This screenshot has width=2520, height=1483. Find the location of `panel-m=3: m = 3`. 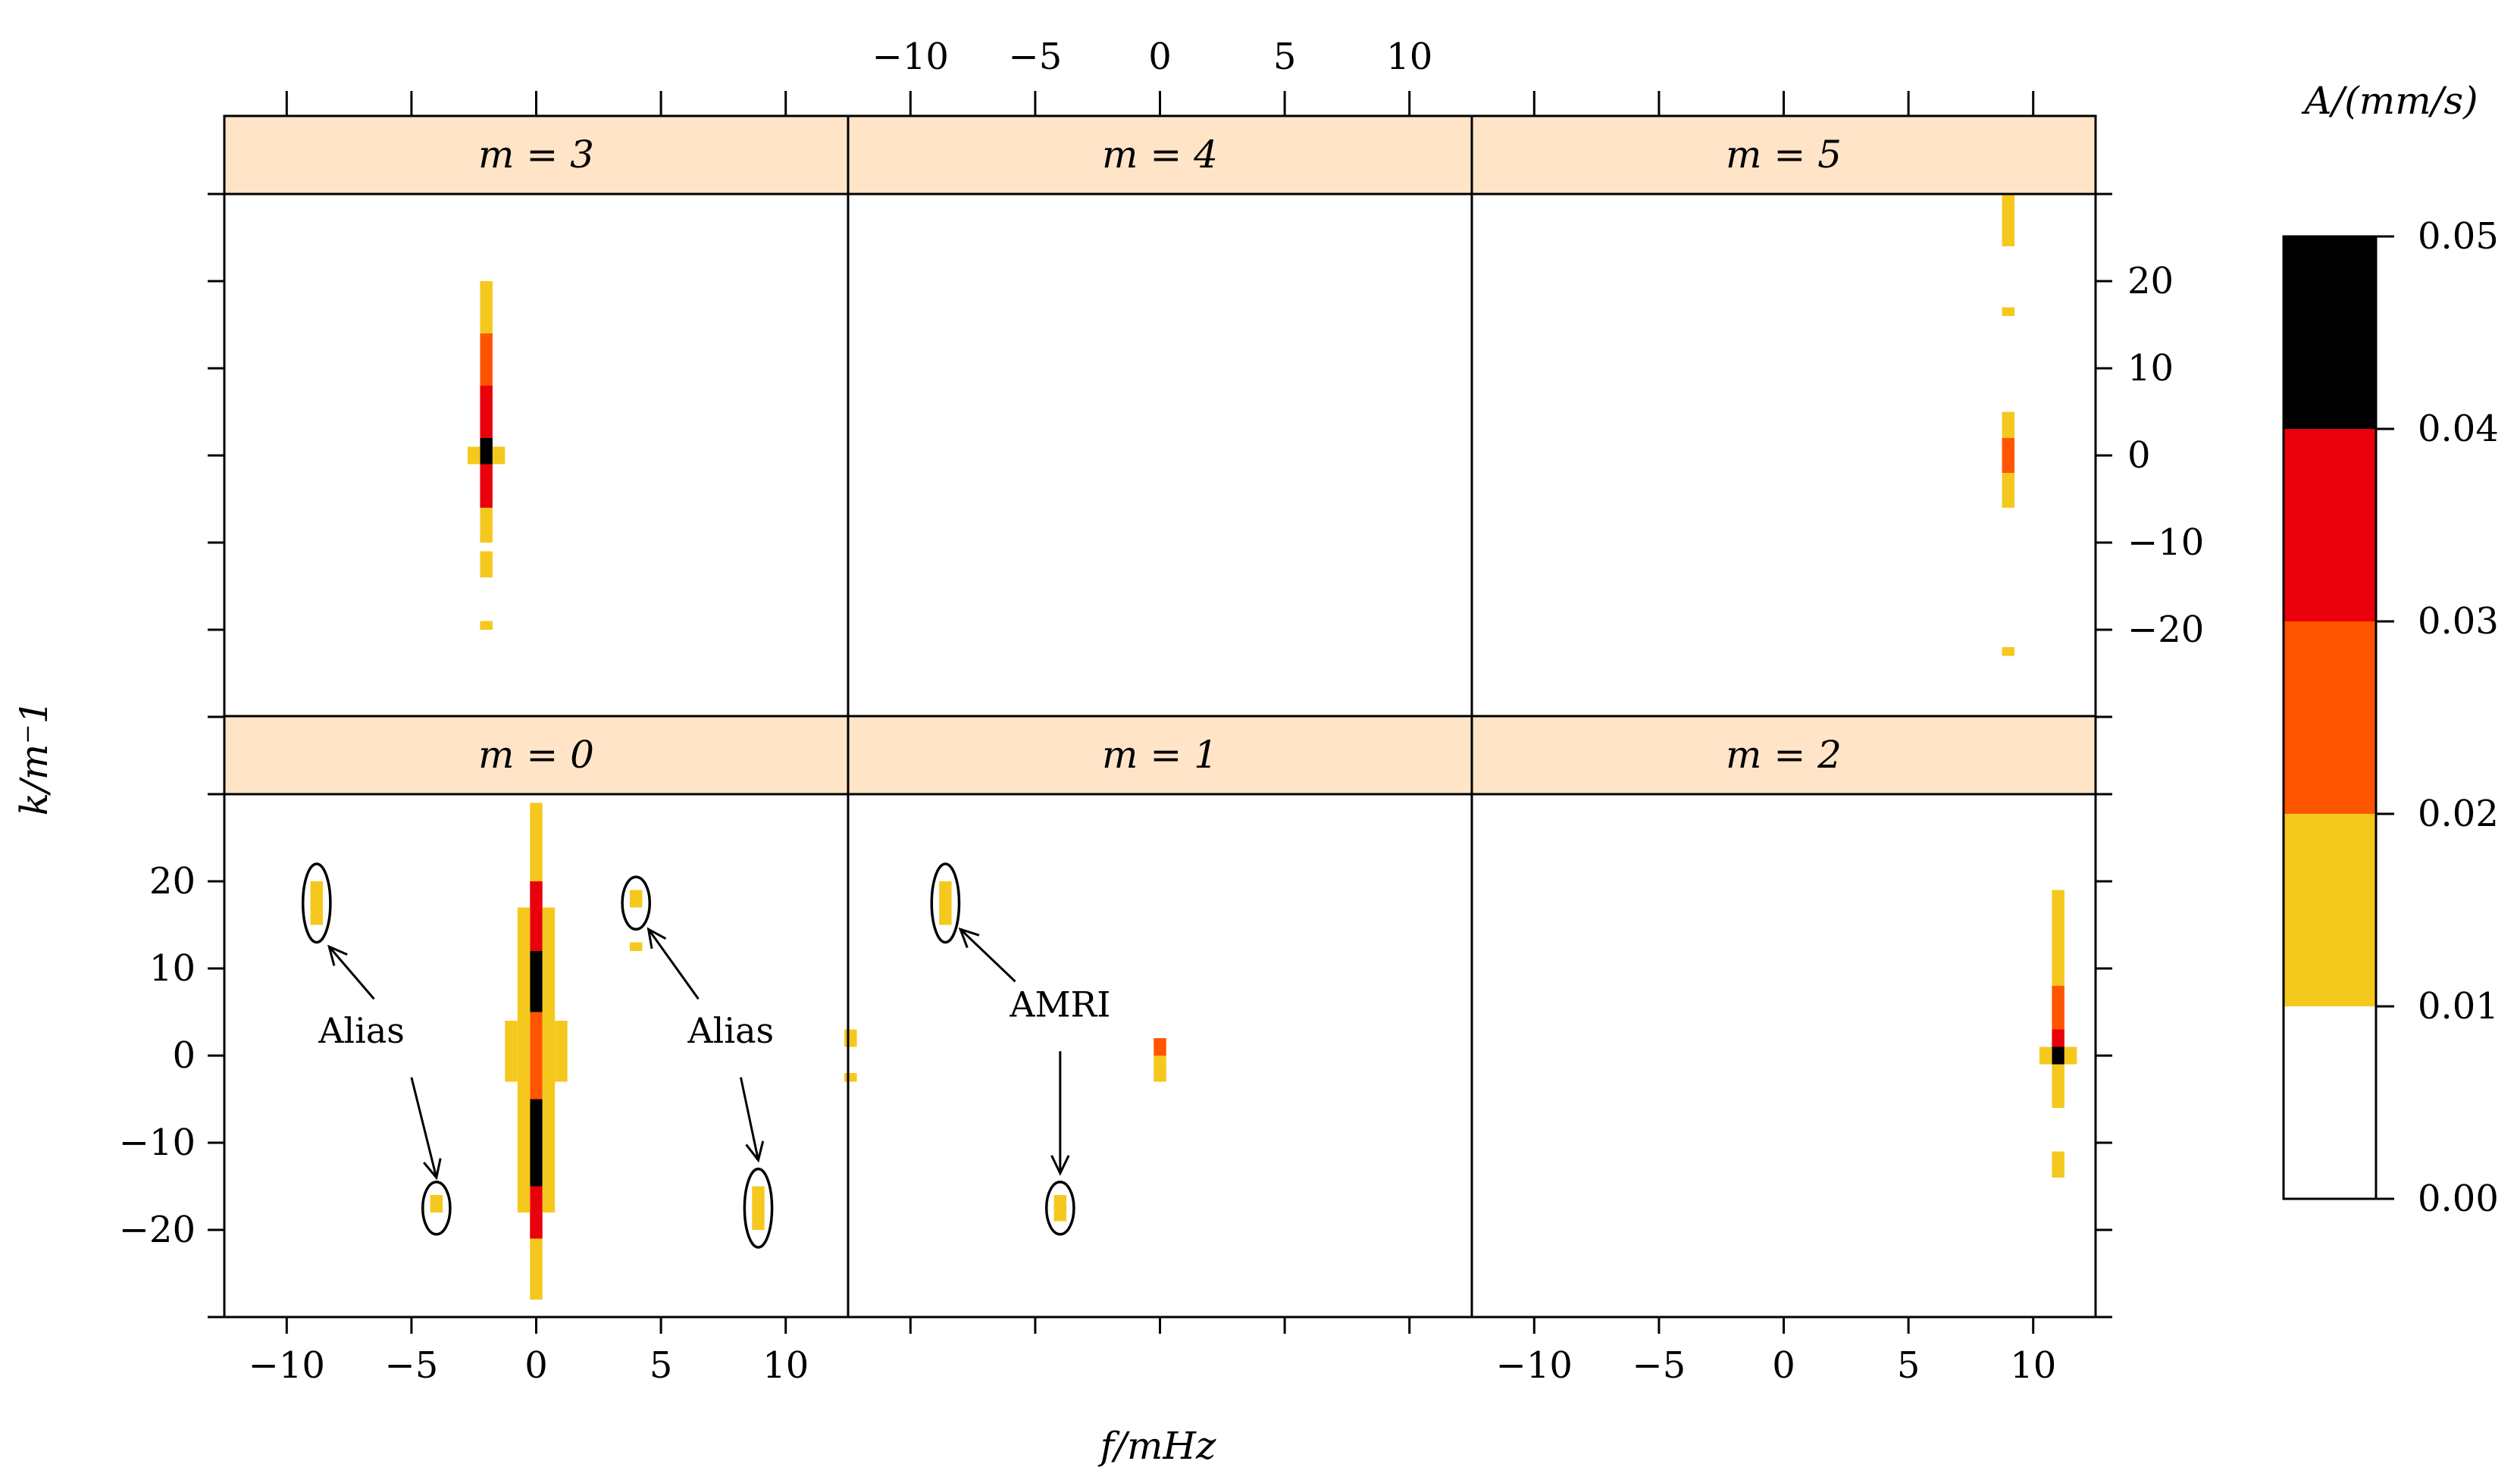

panel-m=3: m = 3 is located at coordinates (536, 416).